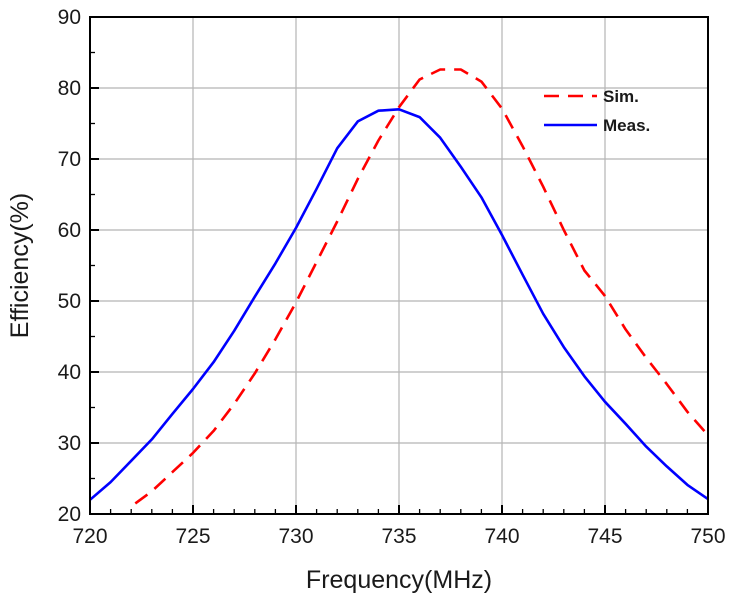  What do you see at coordinates (707, 536) in the screenshot?
I see `x-tick-label: 750` at bounding box center [707, 536].